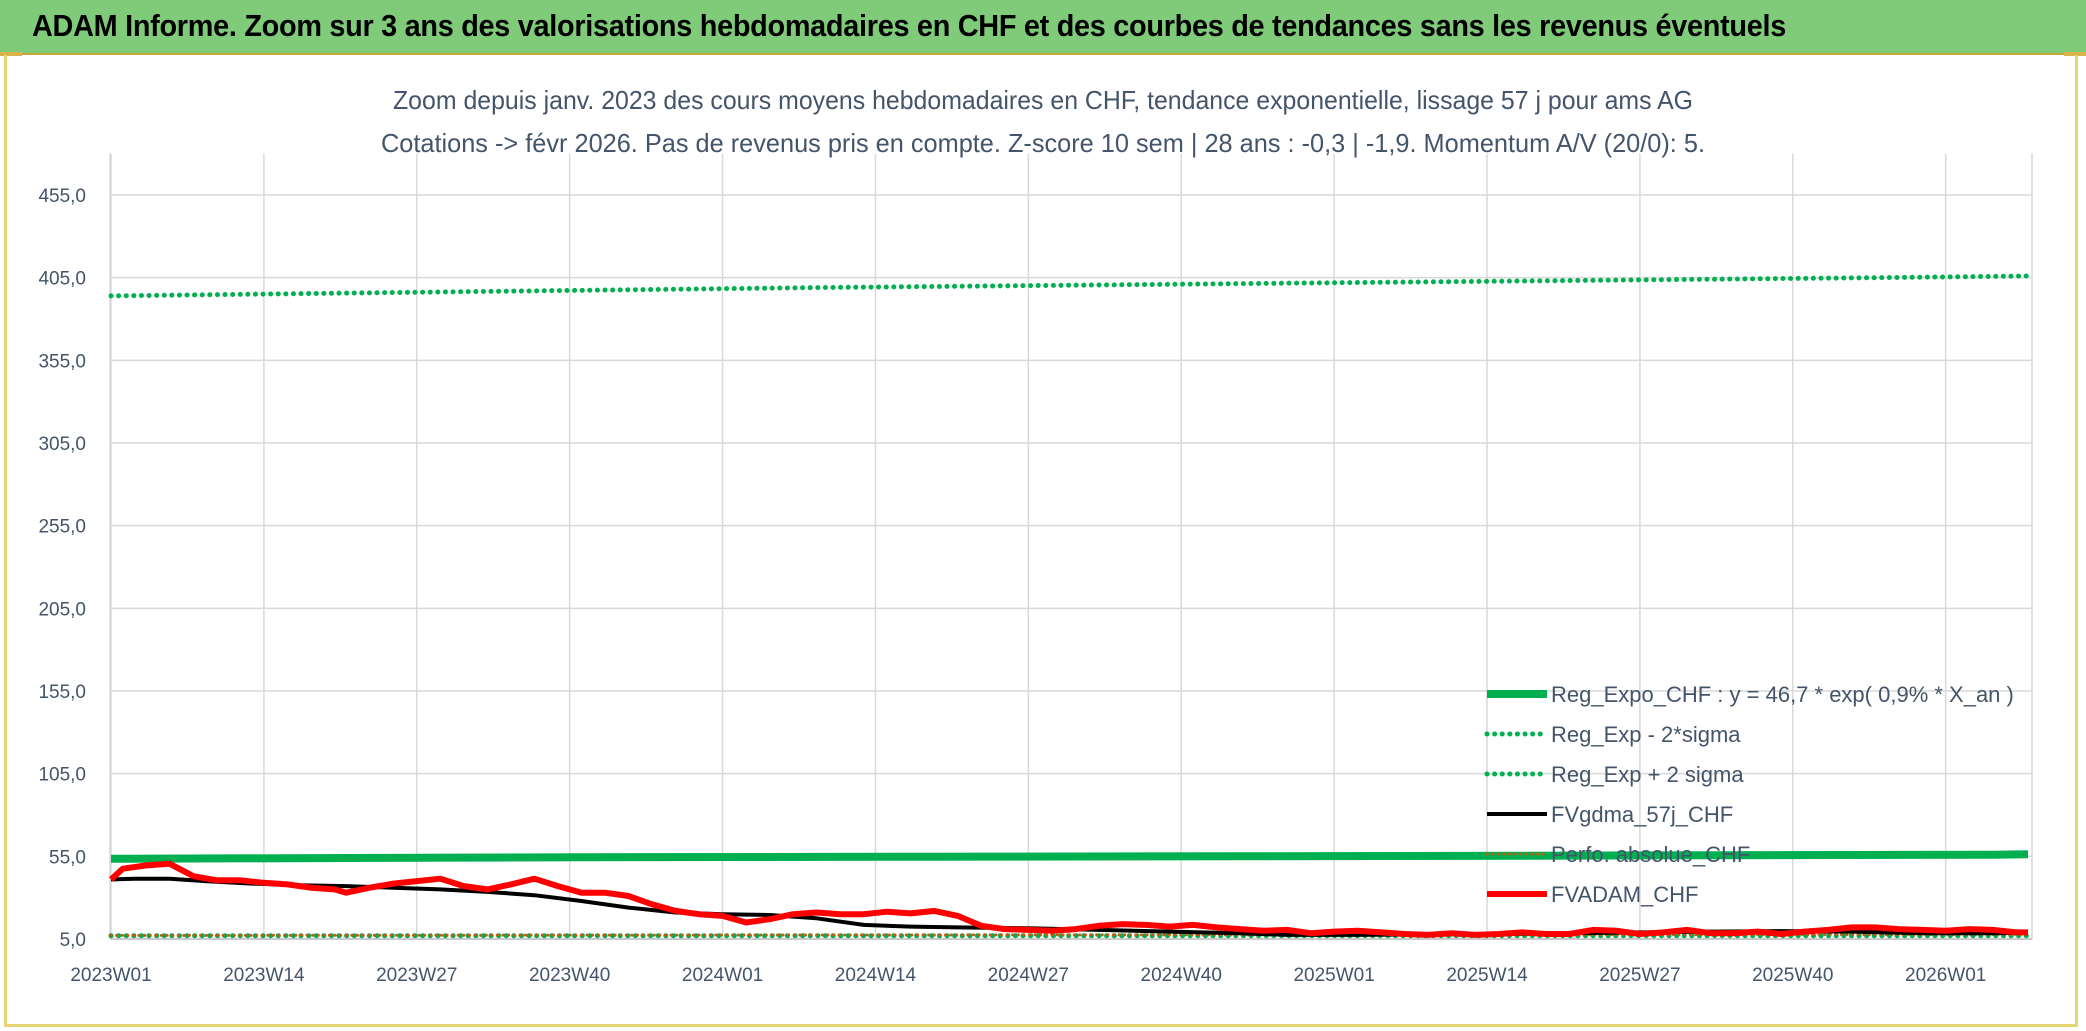  I want to click on x-tick-label: 2024W27, so click(1028, 975).